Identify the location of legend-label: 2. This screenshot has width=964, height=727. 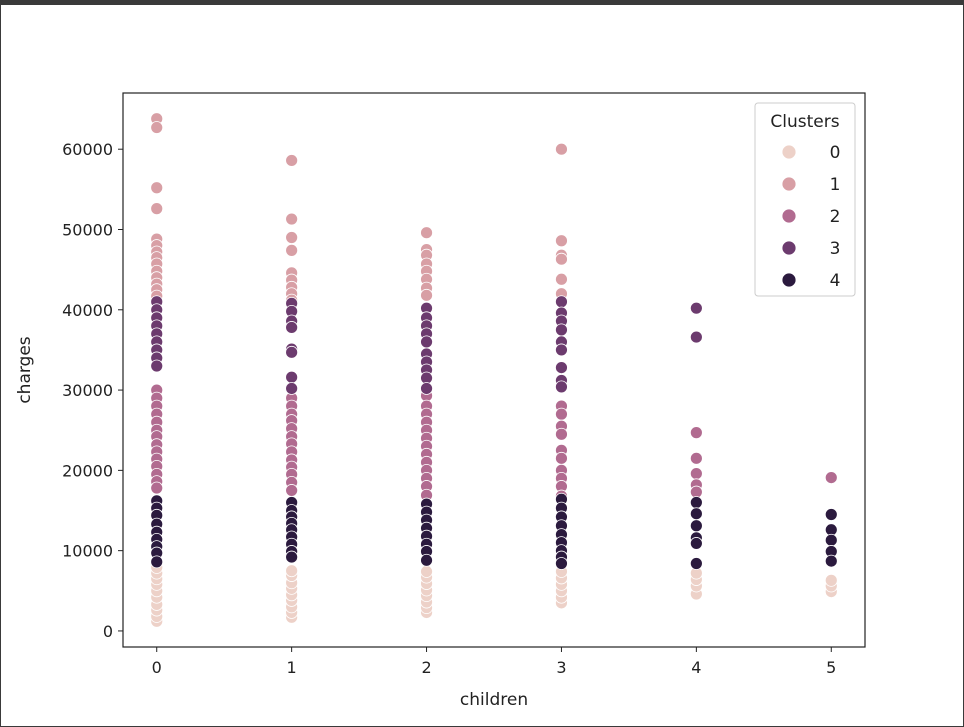
(835, 217).